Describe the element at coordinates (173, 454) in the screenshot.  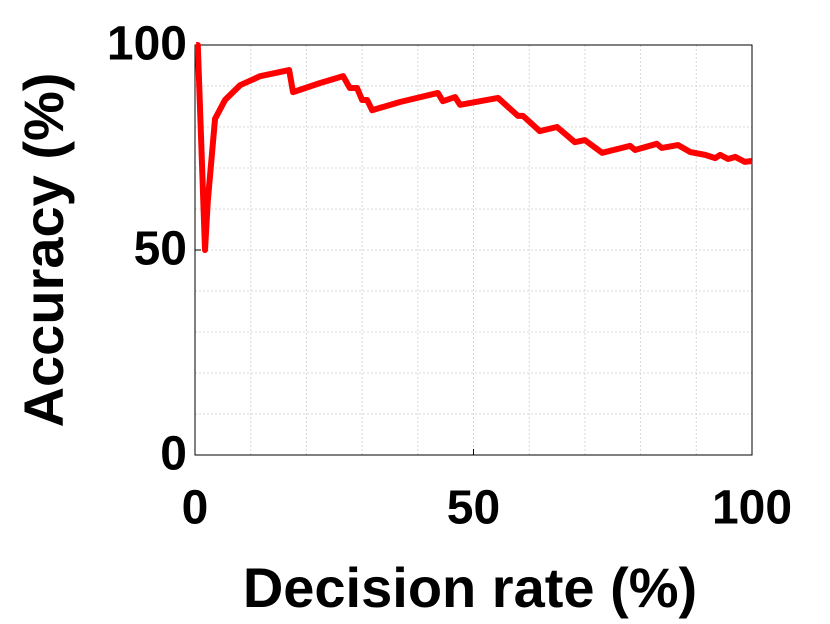
I see `y-tick-label: 0` at that location.